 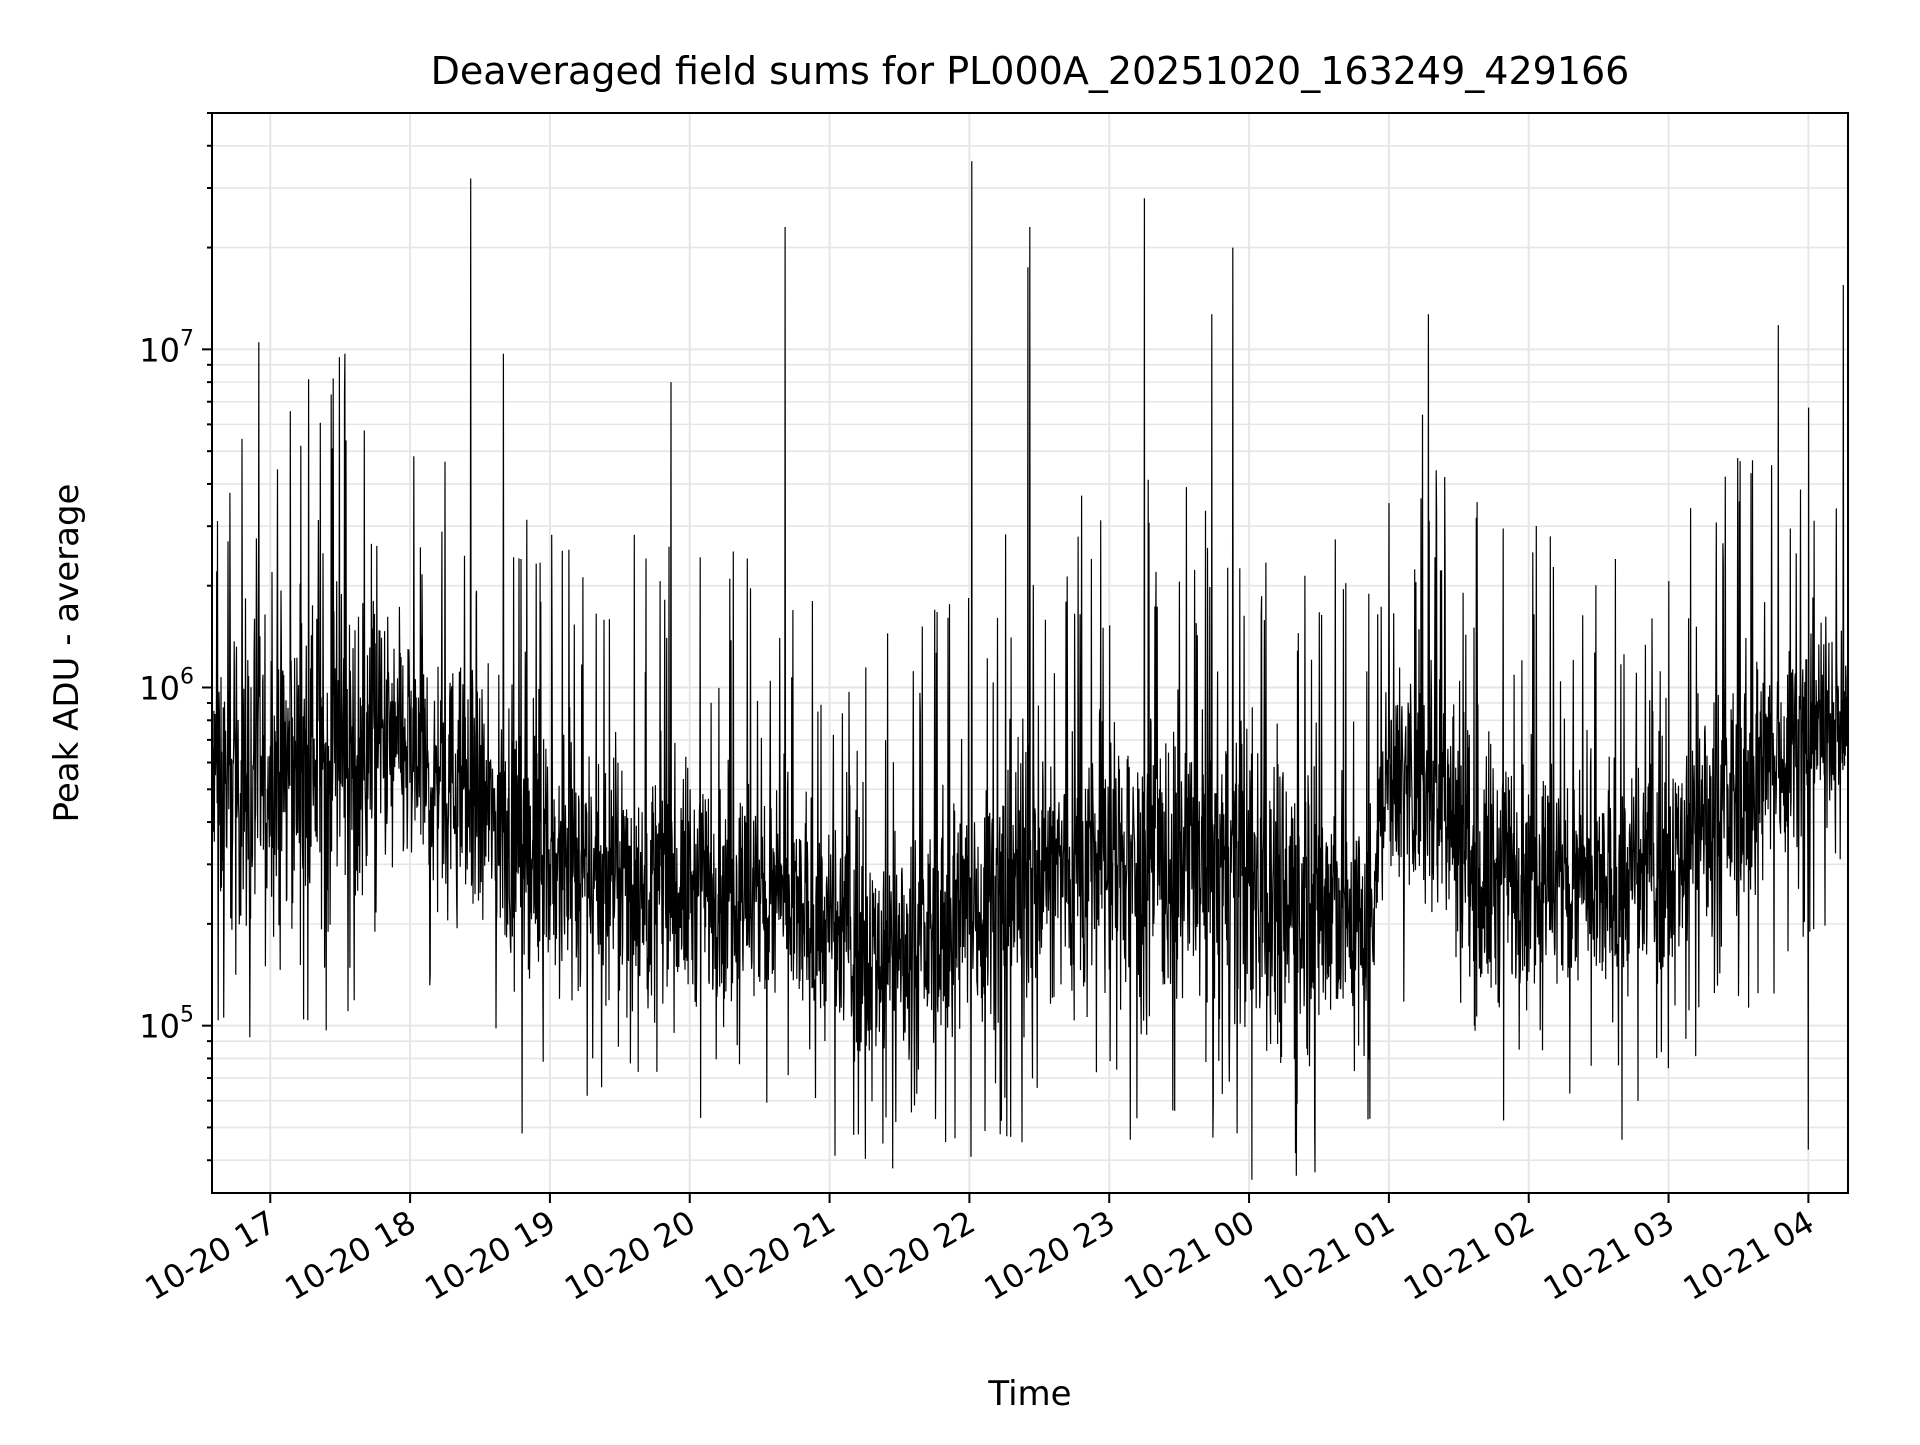 What do you see at coordinates (166, 347) in the screenshot?
I see `y-tick-label: 10⁷` at bounding box center [166, 347].